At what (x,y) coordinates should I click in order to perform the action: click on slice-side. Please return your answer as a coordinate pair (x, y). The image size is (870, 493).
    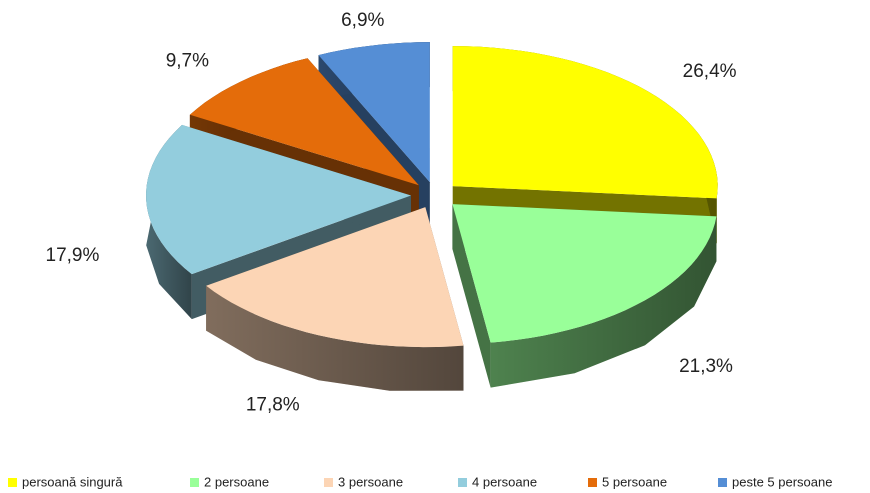
    Looking at the image, I should click on (471, 296).